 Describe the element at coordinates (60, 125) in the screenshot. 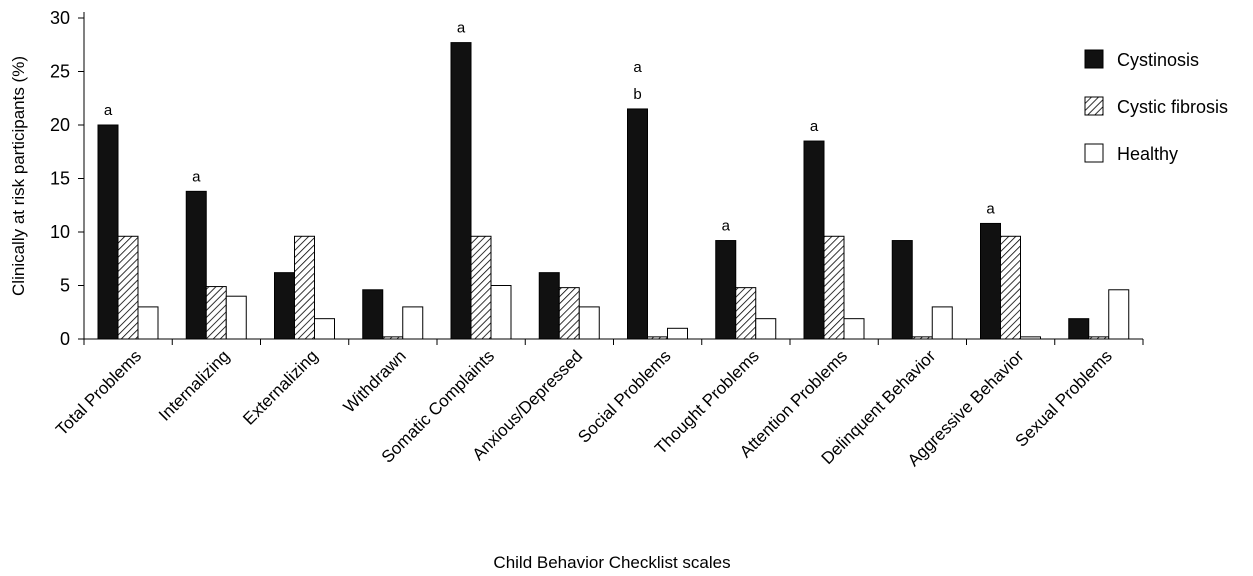

I see `y-tick-label: 20` at that location.